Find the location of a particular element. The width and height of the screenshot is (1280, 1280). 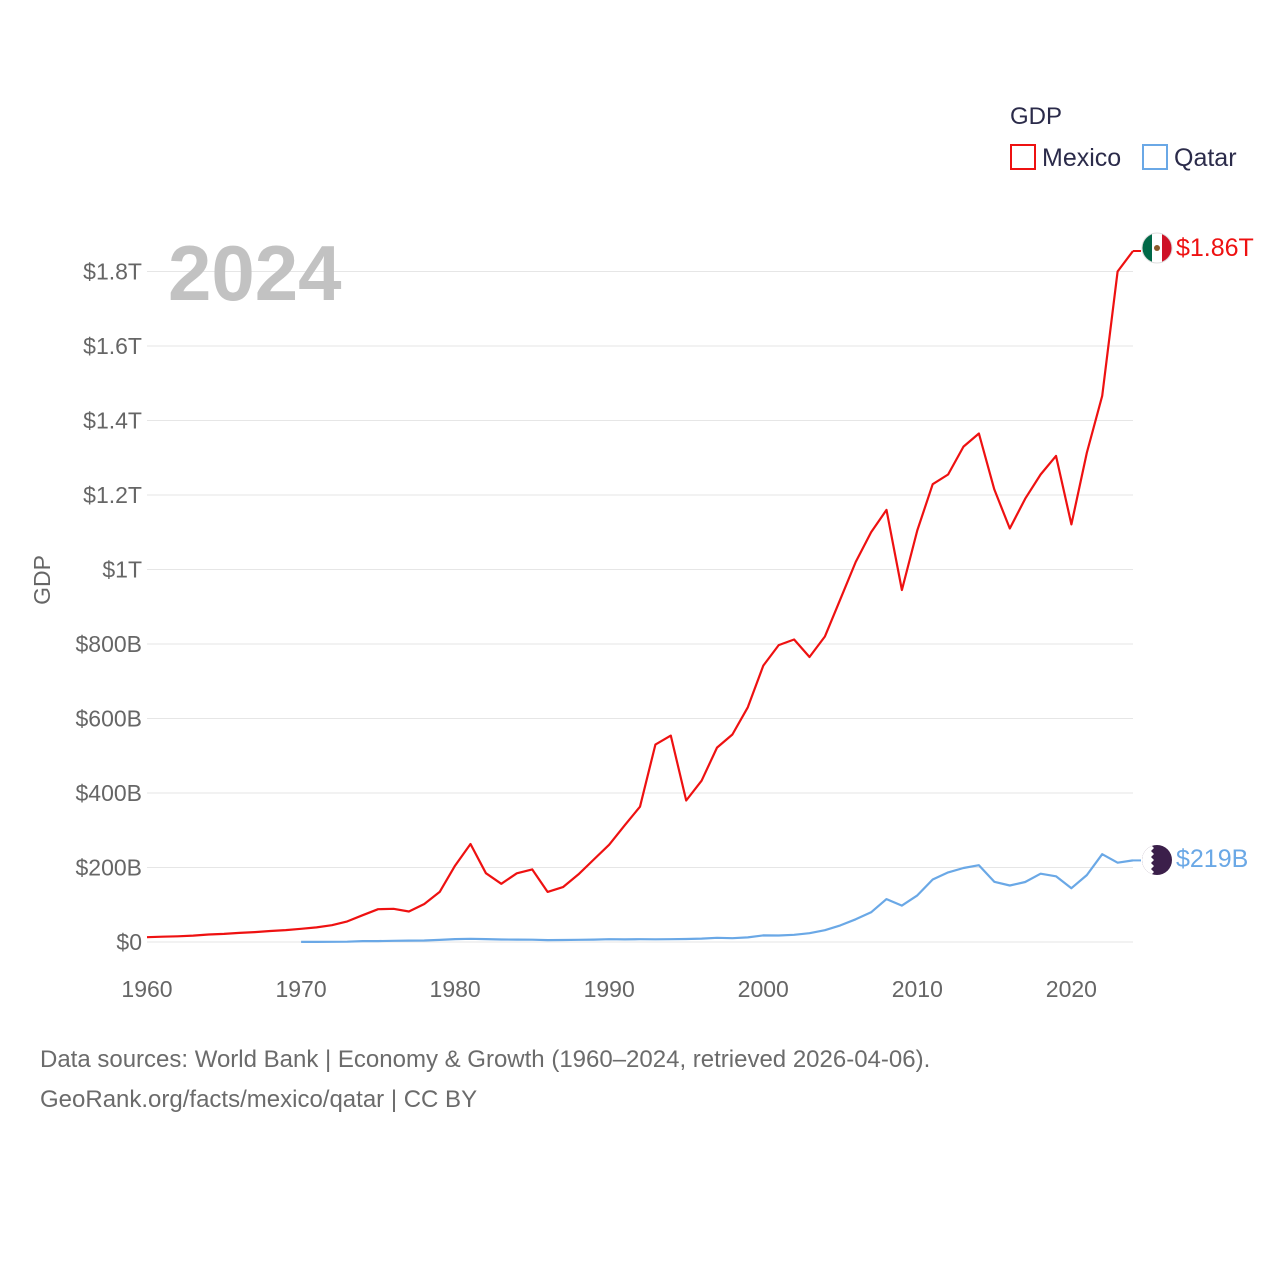

y-tick-label: $600B is located at coordinates (108, 719).